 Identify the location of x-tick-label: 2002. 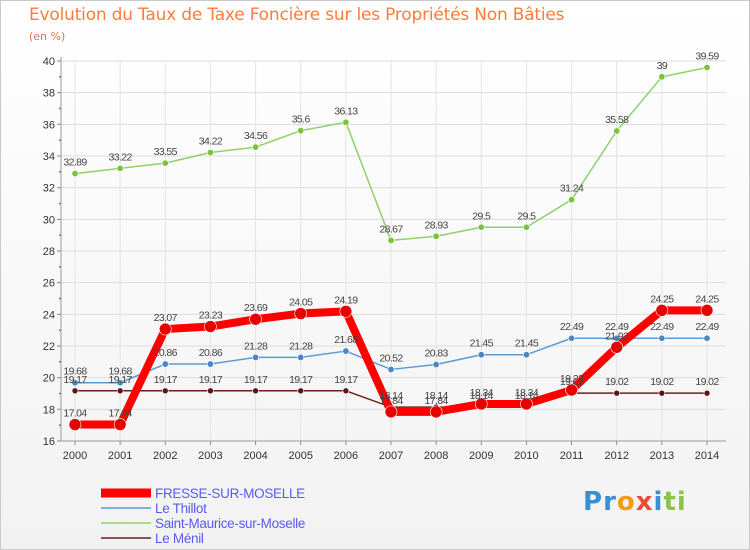
(165, 456).